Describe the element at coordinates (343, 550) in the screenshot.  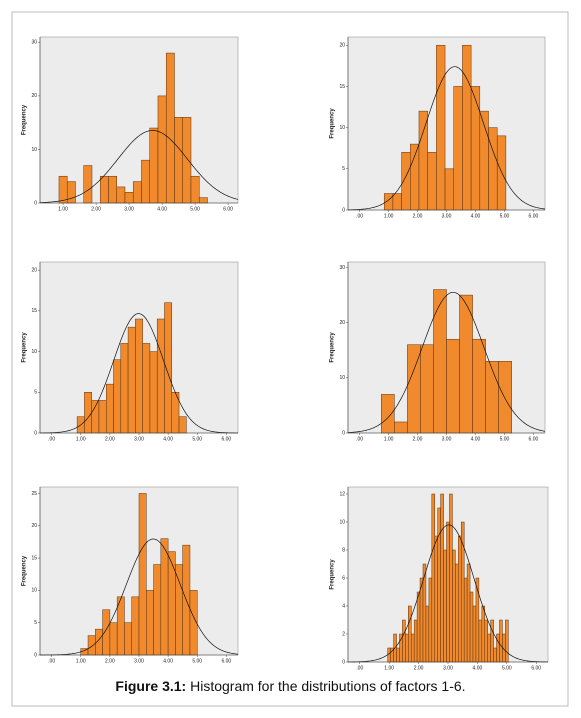
I see `y-tick-label: 8` at that location.